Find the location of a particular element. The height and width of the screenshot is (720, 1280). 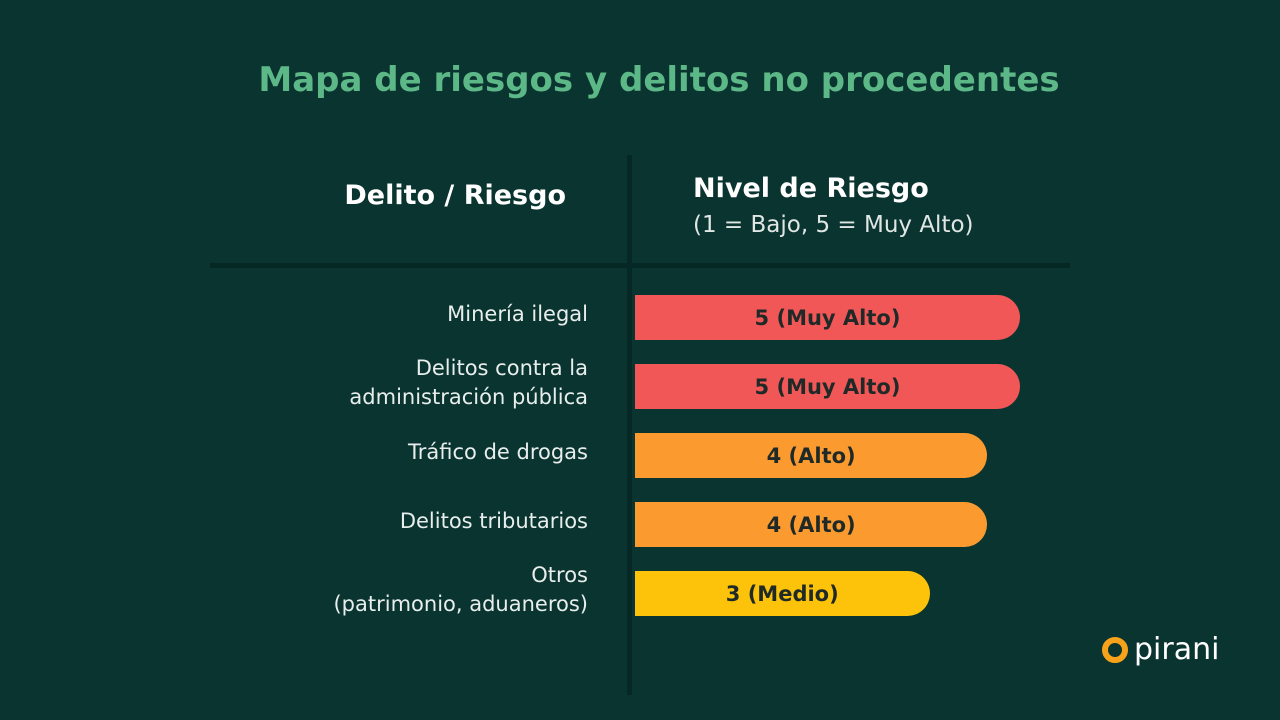

column-divider is located at coordinates (629, 425).